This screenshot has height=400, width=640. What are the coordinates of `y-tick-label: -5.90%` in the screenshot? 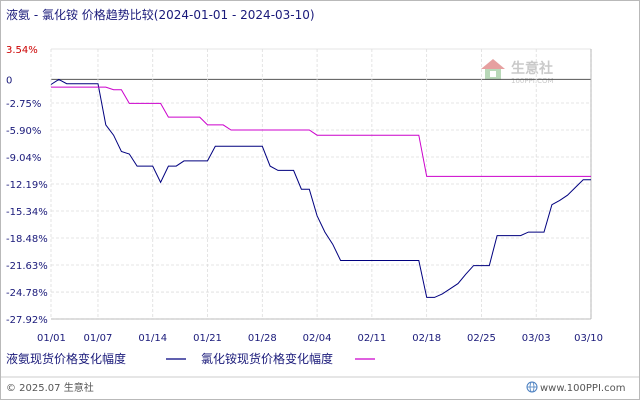 It's located at (23, 131).